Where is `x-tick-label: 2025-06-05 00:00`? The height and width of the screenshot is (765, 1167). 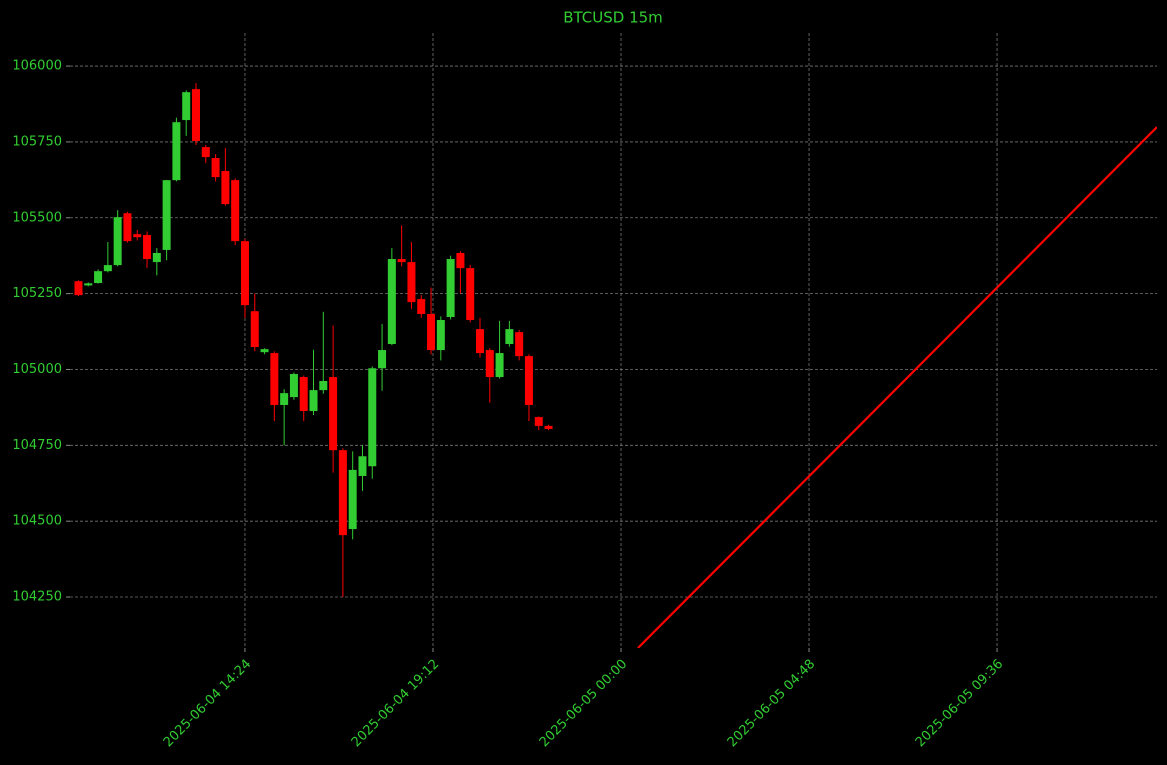
x-tick-label: 2025-06-05 00:00 is located at coordinates (583, 703).